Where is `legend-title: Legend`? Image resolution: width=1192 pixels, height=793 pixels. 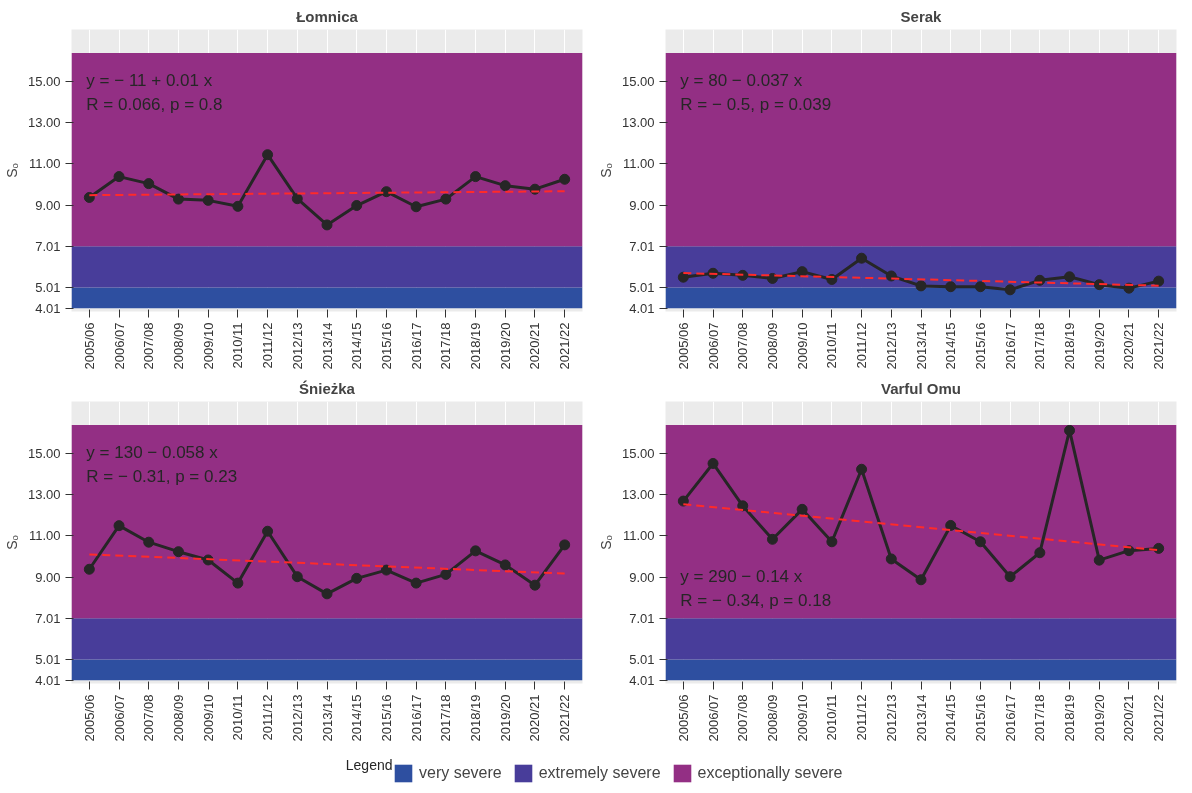
legend-title: Legend is located at coordinates (369, 764).